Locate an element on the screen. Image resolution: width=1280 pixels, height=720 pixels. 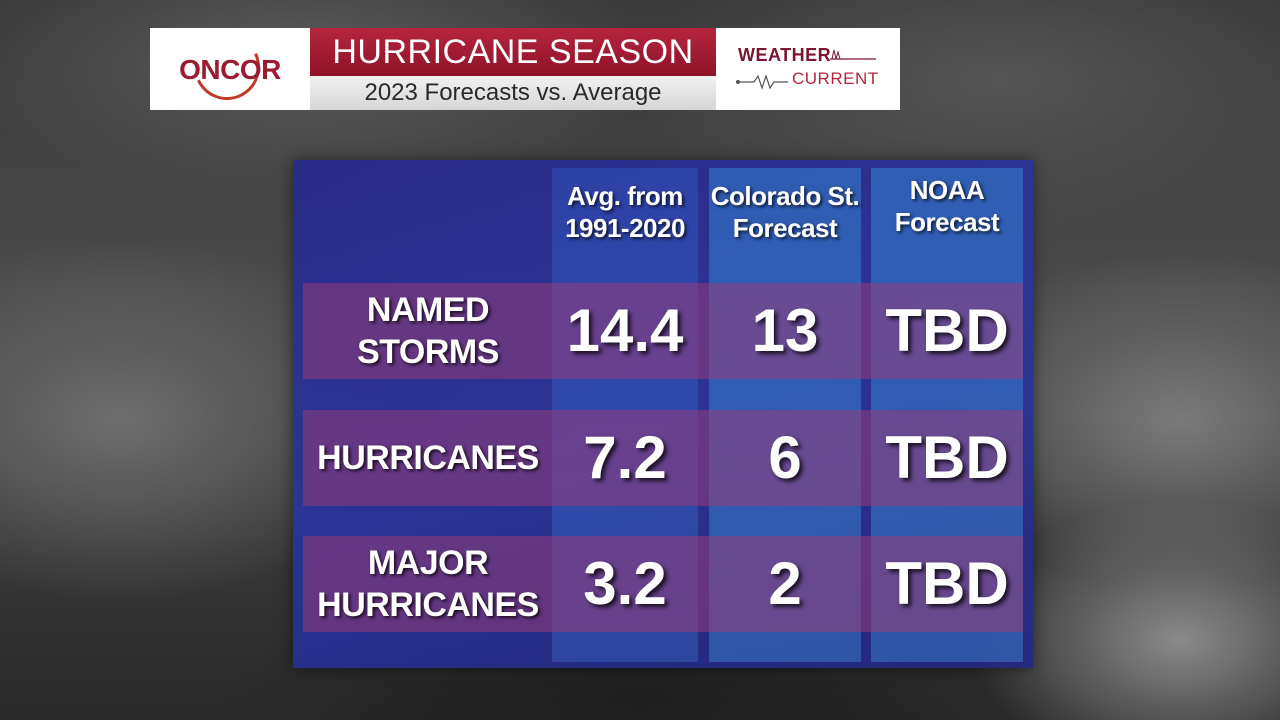
table-cell: 2 is located at coordinates (785, 583).